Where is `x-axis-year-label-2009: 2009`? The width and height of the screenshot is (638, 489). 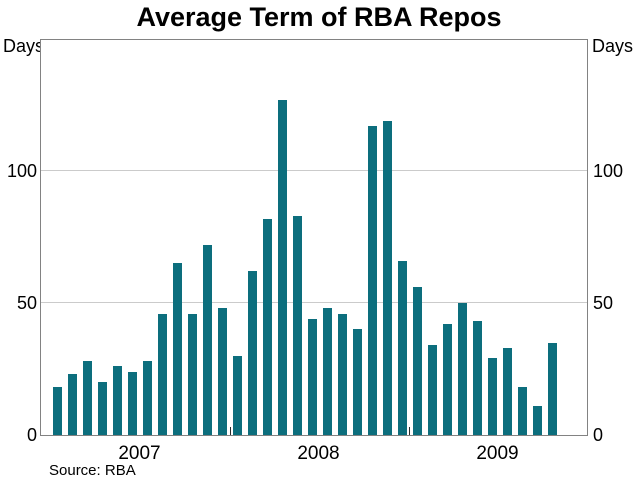 x-axis-year-label-2009: 2009 is located at coordinates (497, 453).